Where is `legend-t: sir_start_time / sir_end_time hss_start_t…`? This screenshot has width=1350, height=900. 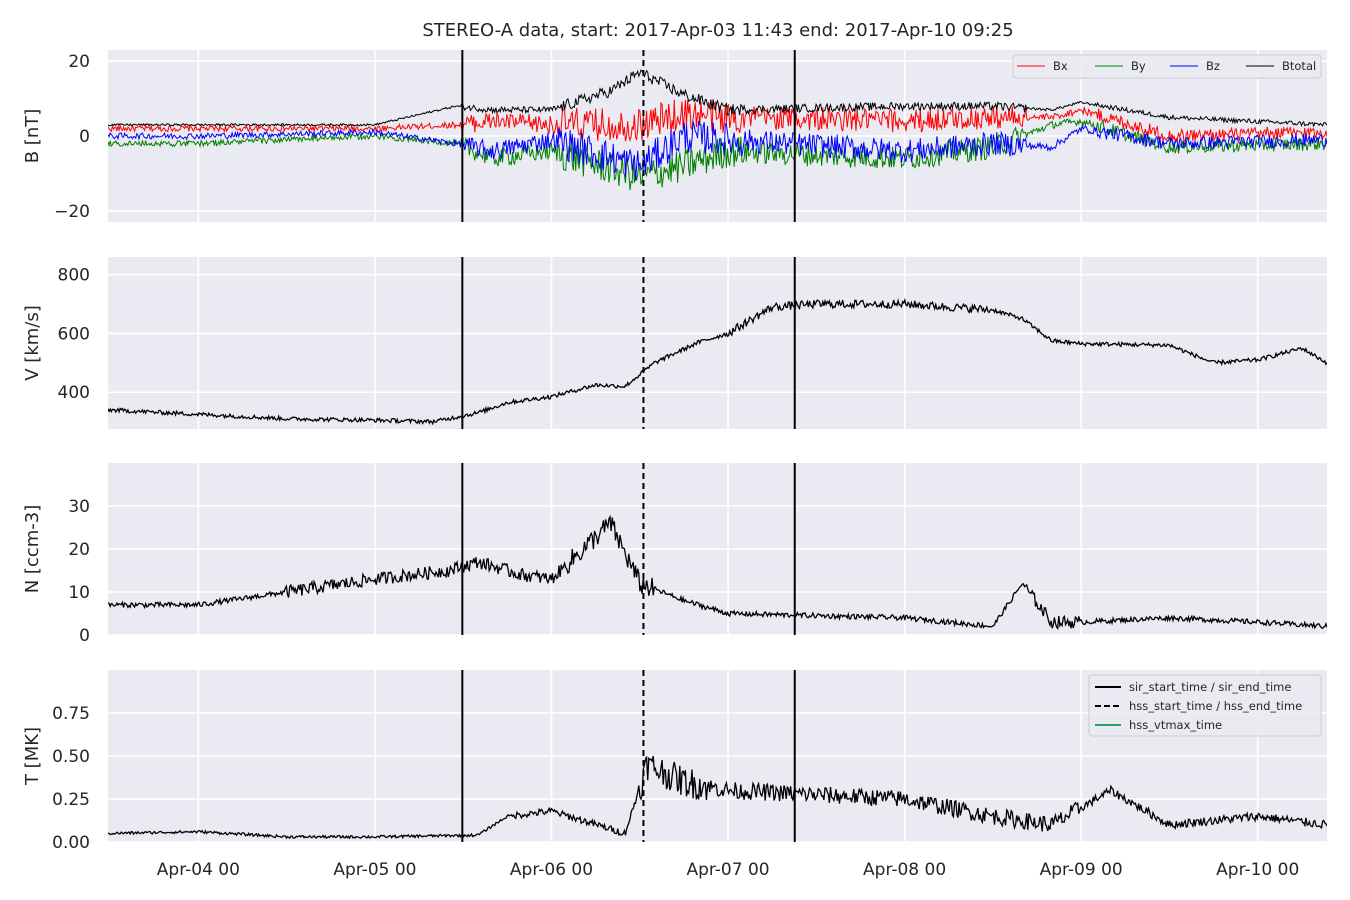 legend-t: sir_start_time / sir_end_time hss_start_t… is located at coordinates (1205, 705).